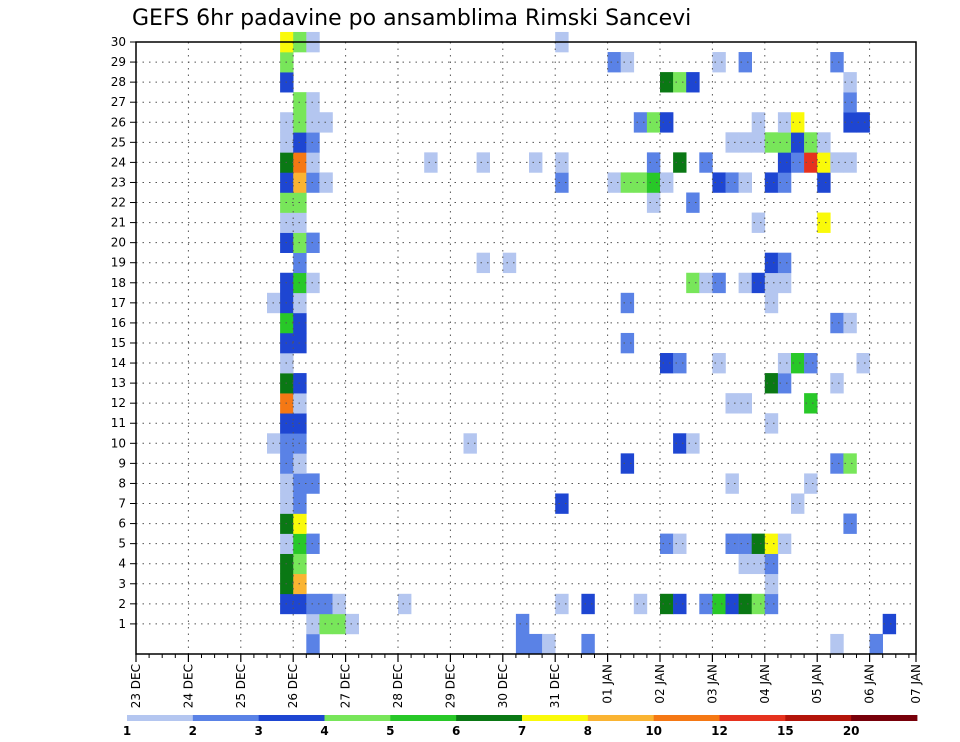  Describe the element at coordinates (118, 423) in the screenshot. I see `y-tick-label: 11` at that location.